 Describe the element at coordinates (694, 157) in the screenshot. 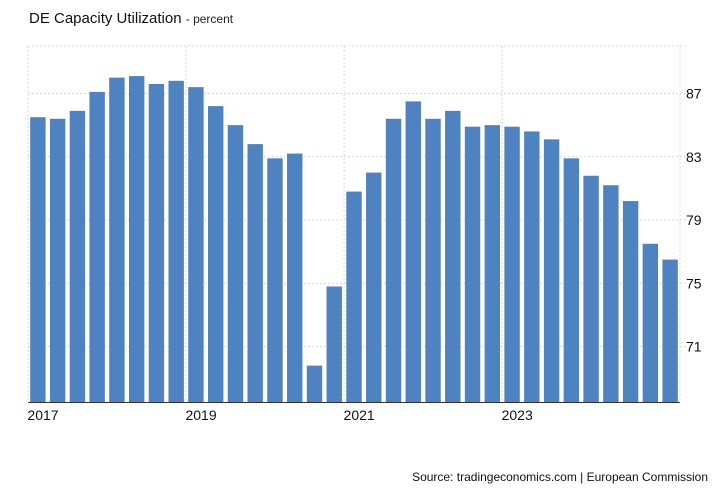

I see `y-tick-label: 83` at that location.